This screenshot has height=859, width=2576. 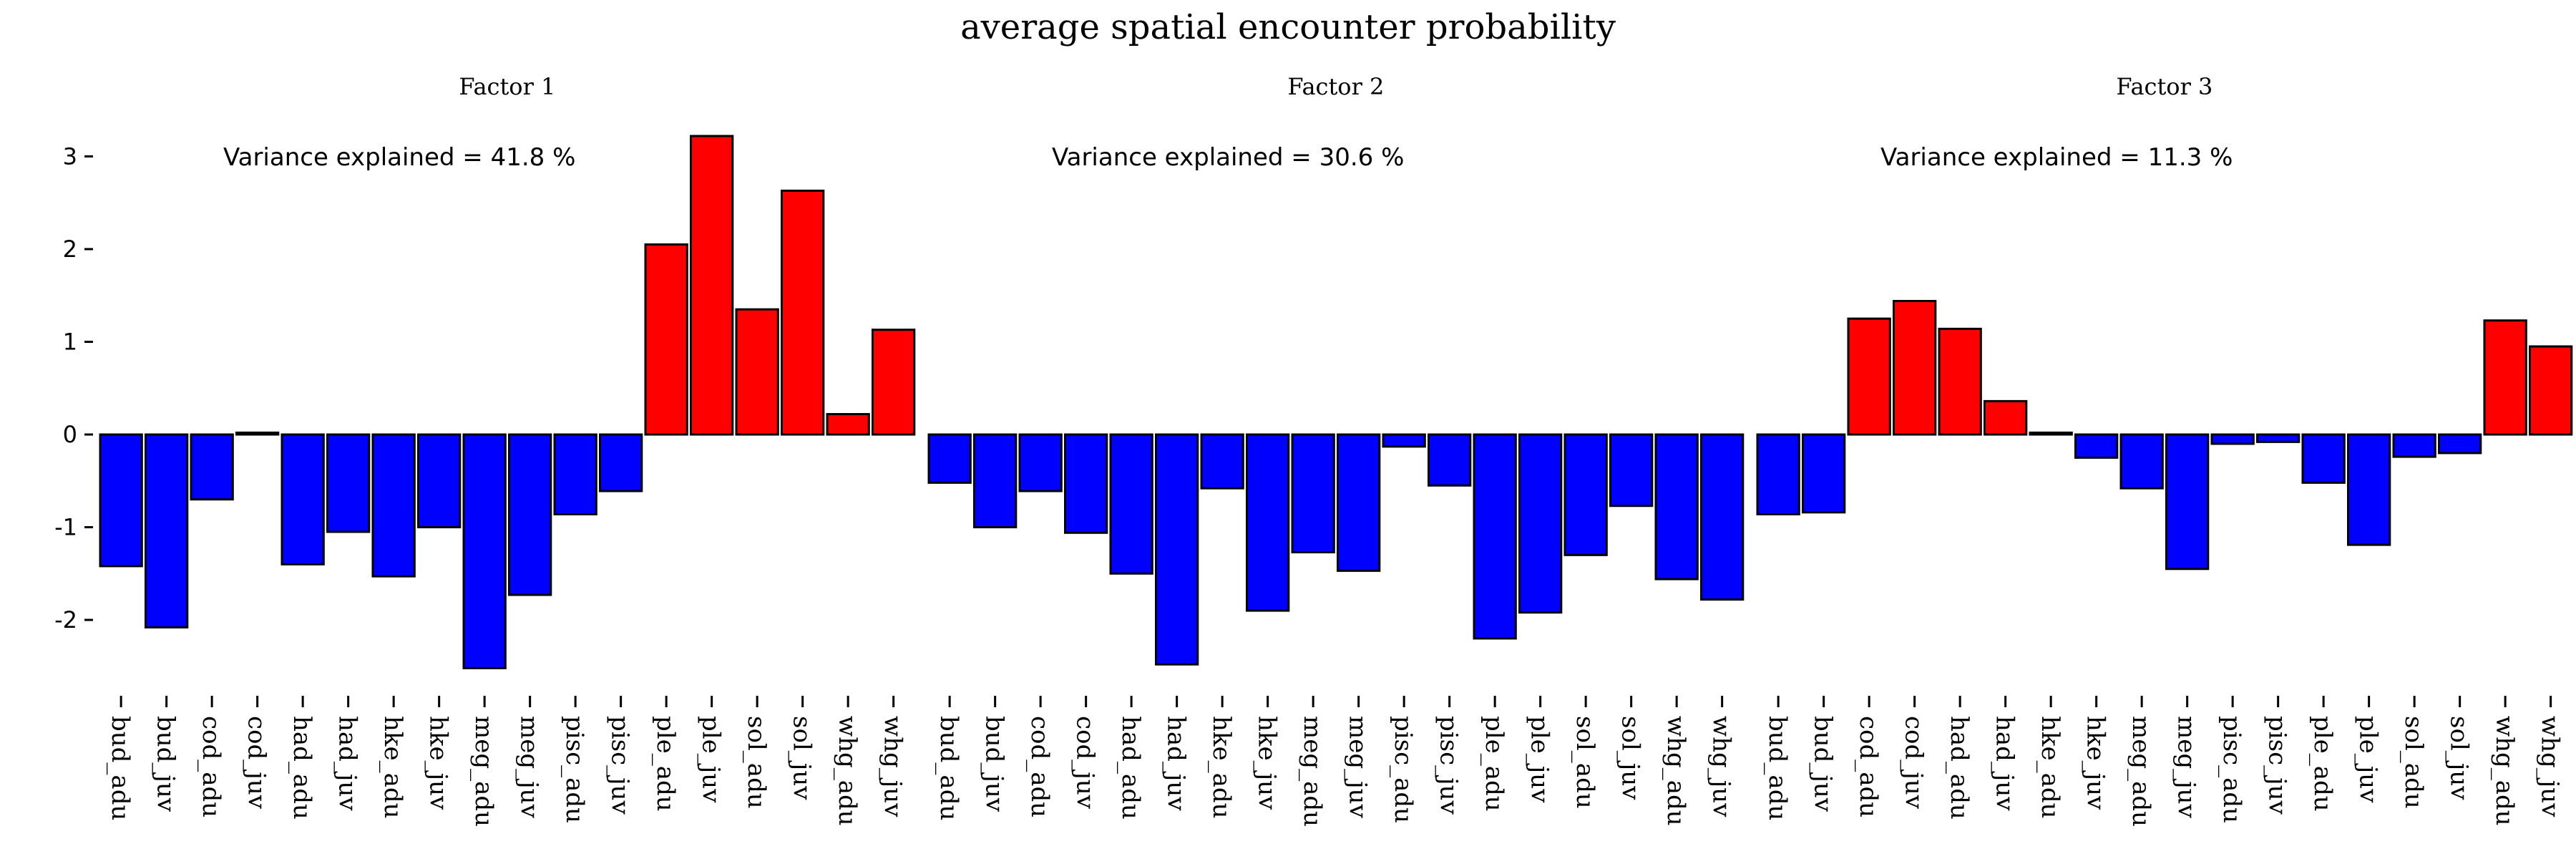 What do you see at coordinates (70, 342) in the screenshot?
I see `y-tick-label: 1` at bounding box center [70, 342].